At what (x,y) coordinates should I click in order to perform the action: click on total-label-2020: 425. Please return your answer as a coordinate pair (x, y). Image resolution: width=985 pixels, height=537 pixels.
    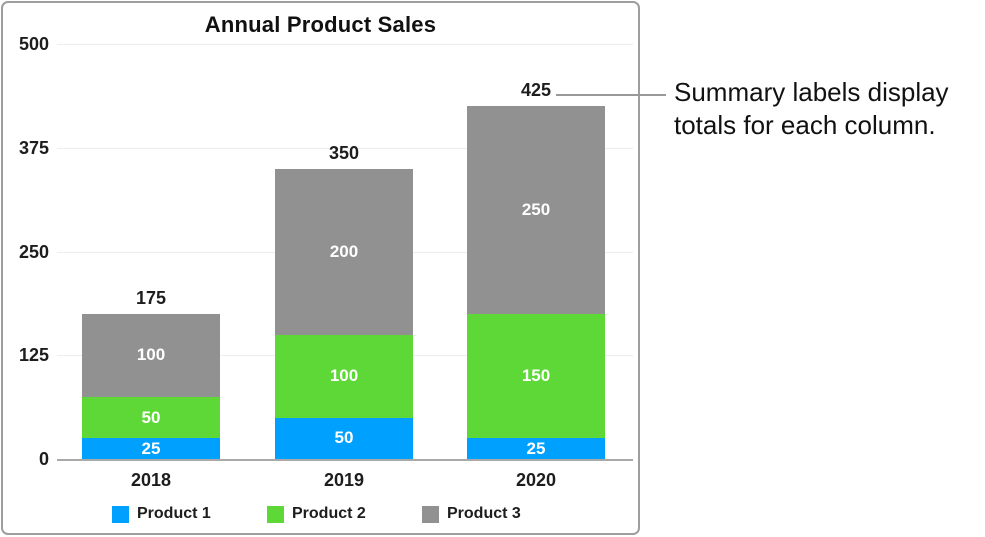
    Looking at the image, I should click on (536, 90).